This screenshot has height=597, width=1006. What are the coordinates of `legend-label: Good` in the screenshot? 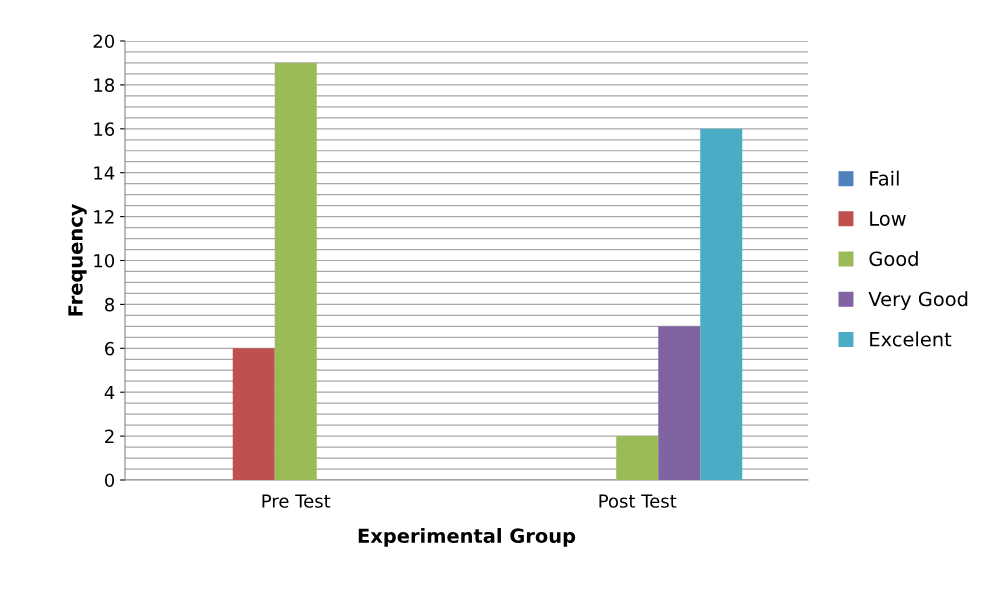 It's located at (893, 259).